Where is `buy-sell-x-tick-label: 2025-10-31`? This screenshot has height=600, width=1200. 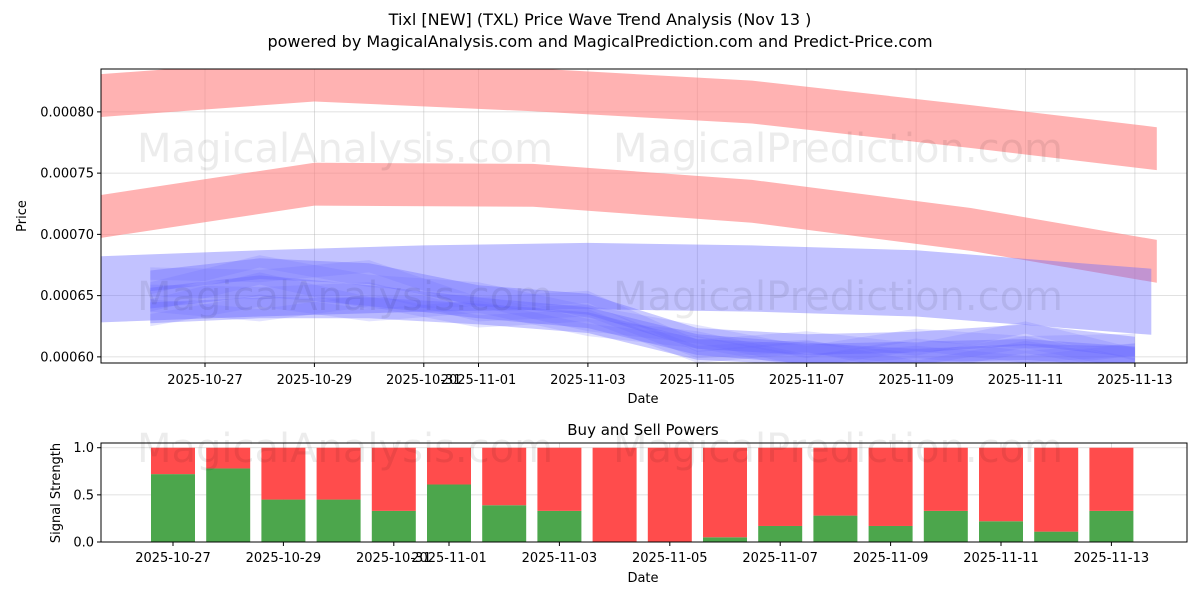
buy-sell-x-tick-label: 2025-10-31 is located at coordinates (394, 558).